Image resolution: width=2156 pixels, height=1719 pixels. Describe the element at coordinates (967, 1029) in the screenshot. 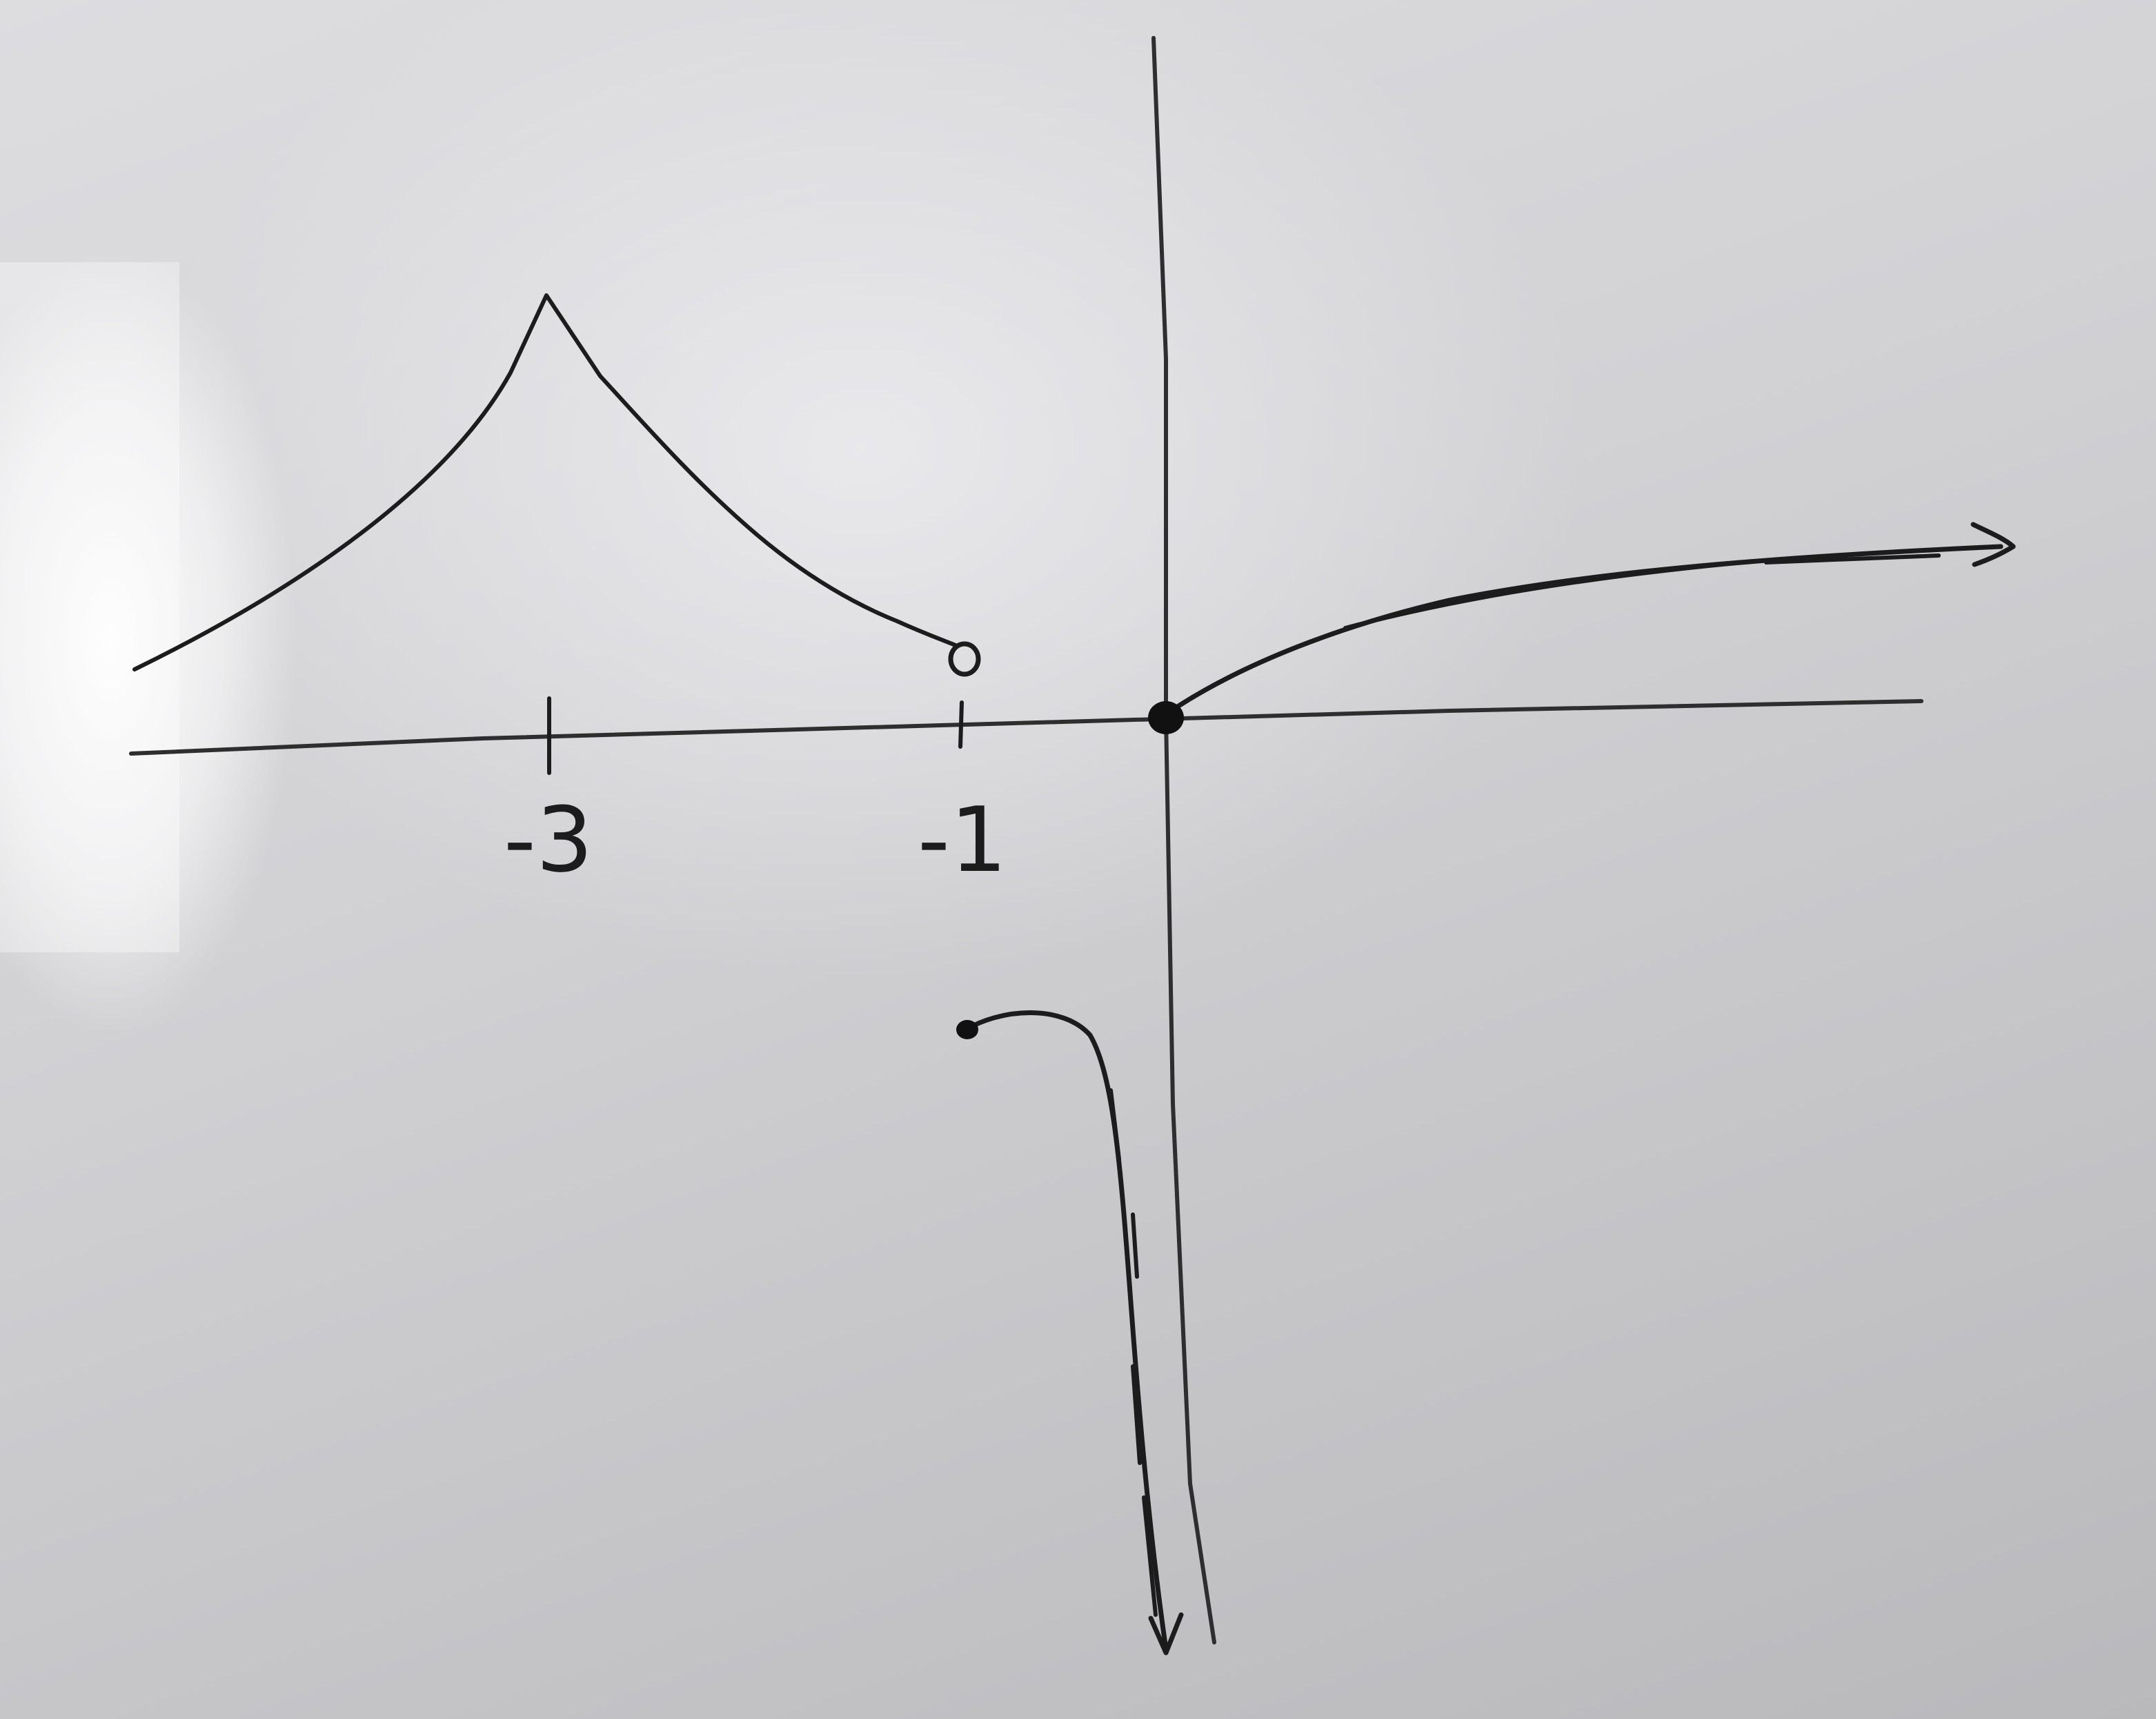

I see `closed-endpoint-left` at that location.